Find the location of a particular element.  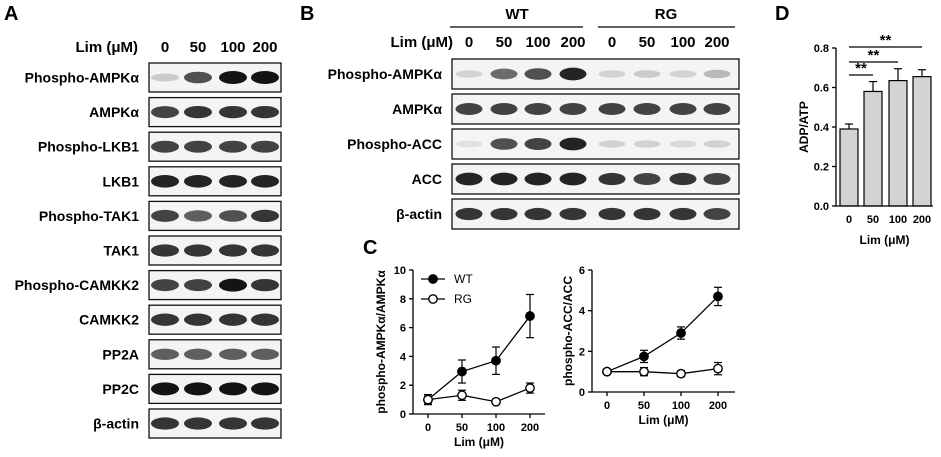

blot-row-label: CAMKK2 is located at coordinates (109, 320).